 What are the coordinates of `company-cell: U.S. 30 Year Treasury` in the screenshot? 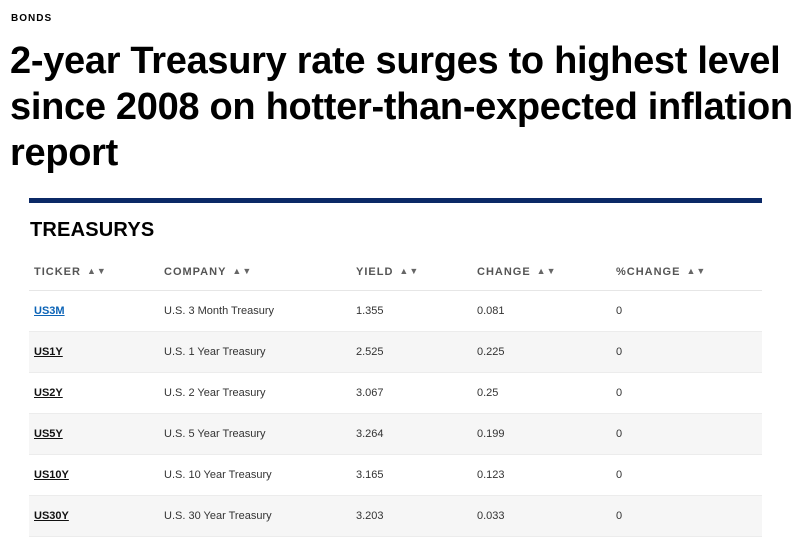 It's located at (255, 516).